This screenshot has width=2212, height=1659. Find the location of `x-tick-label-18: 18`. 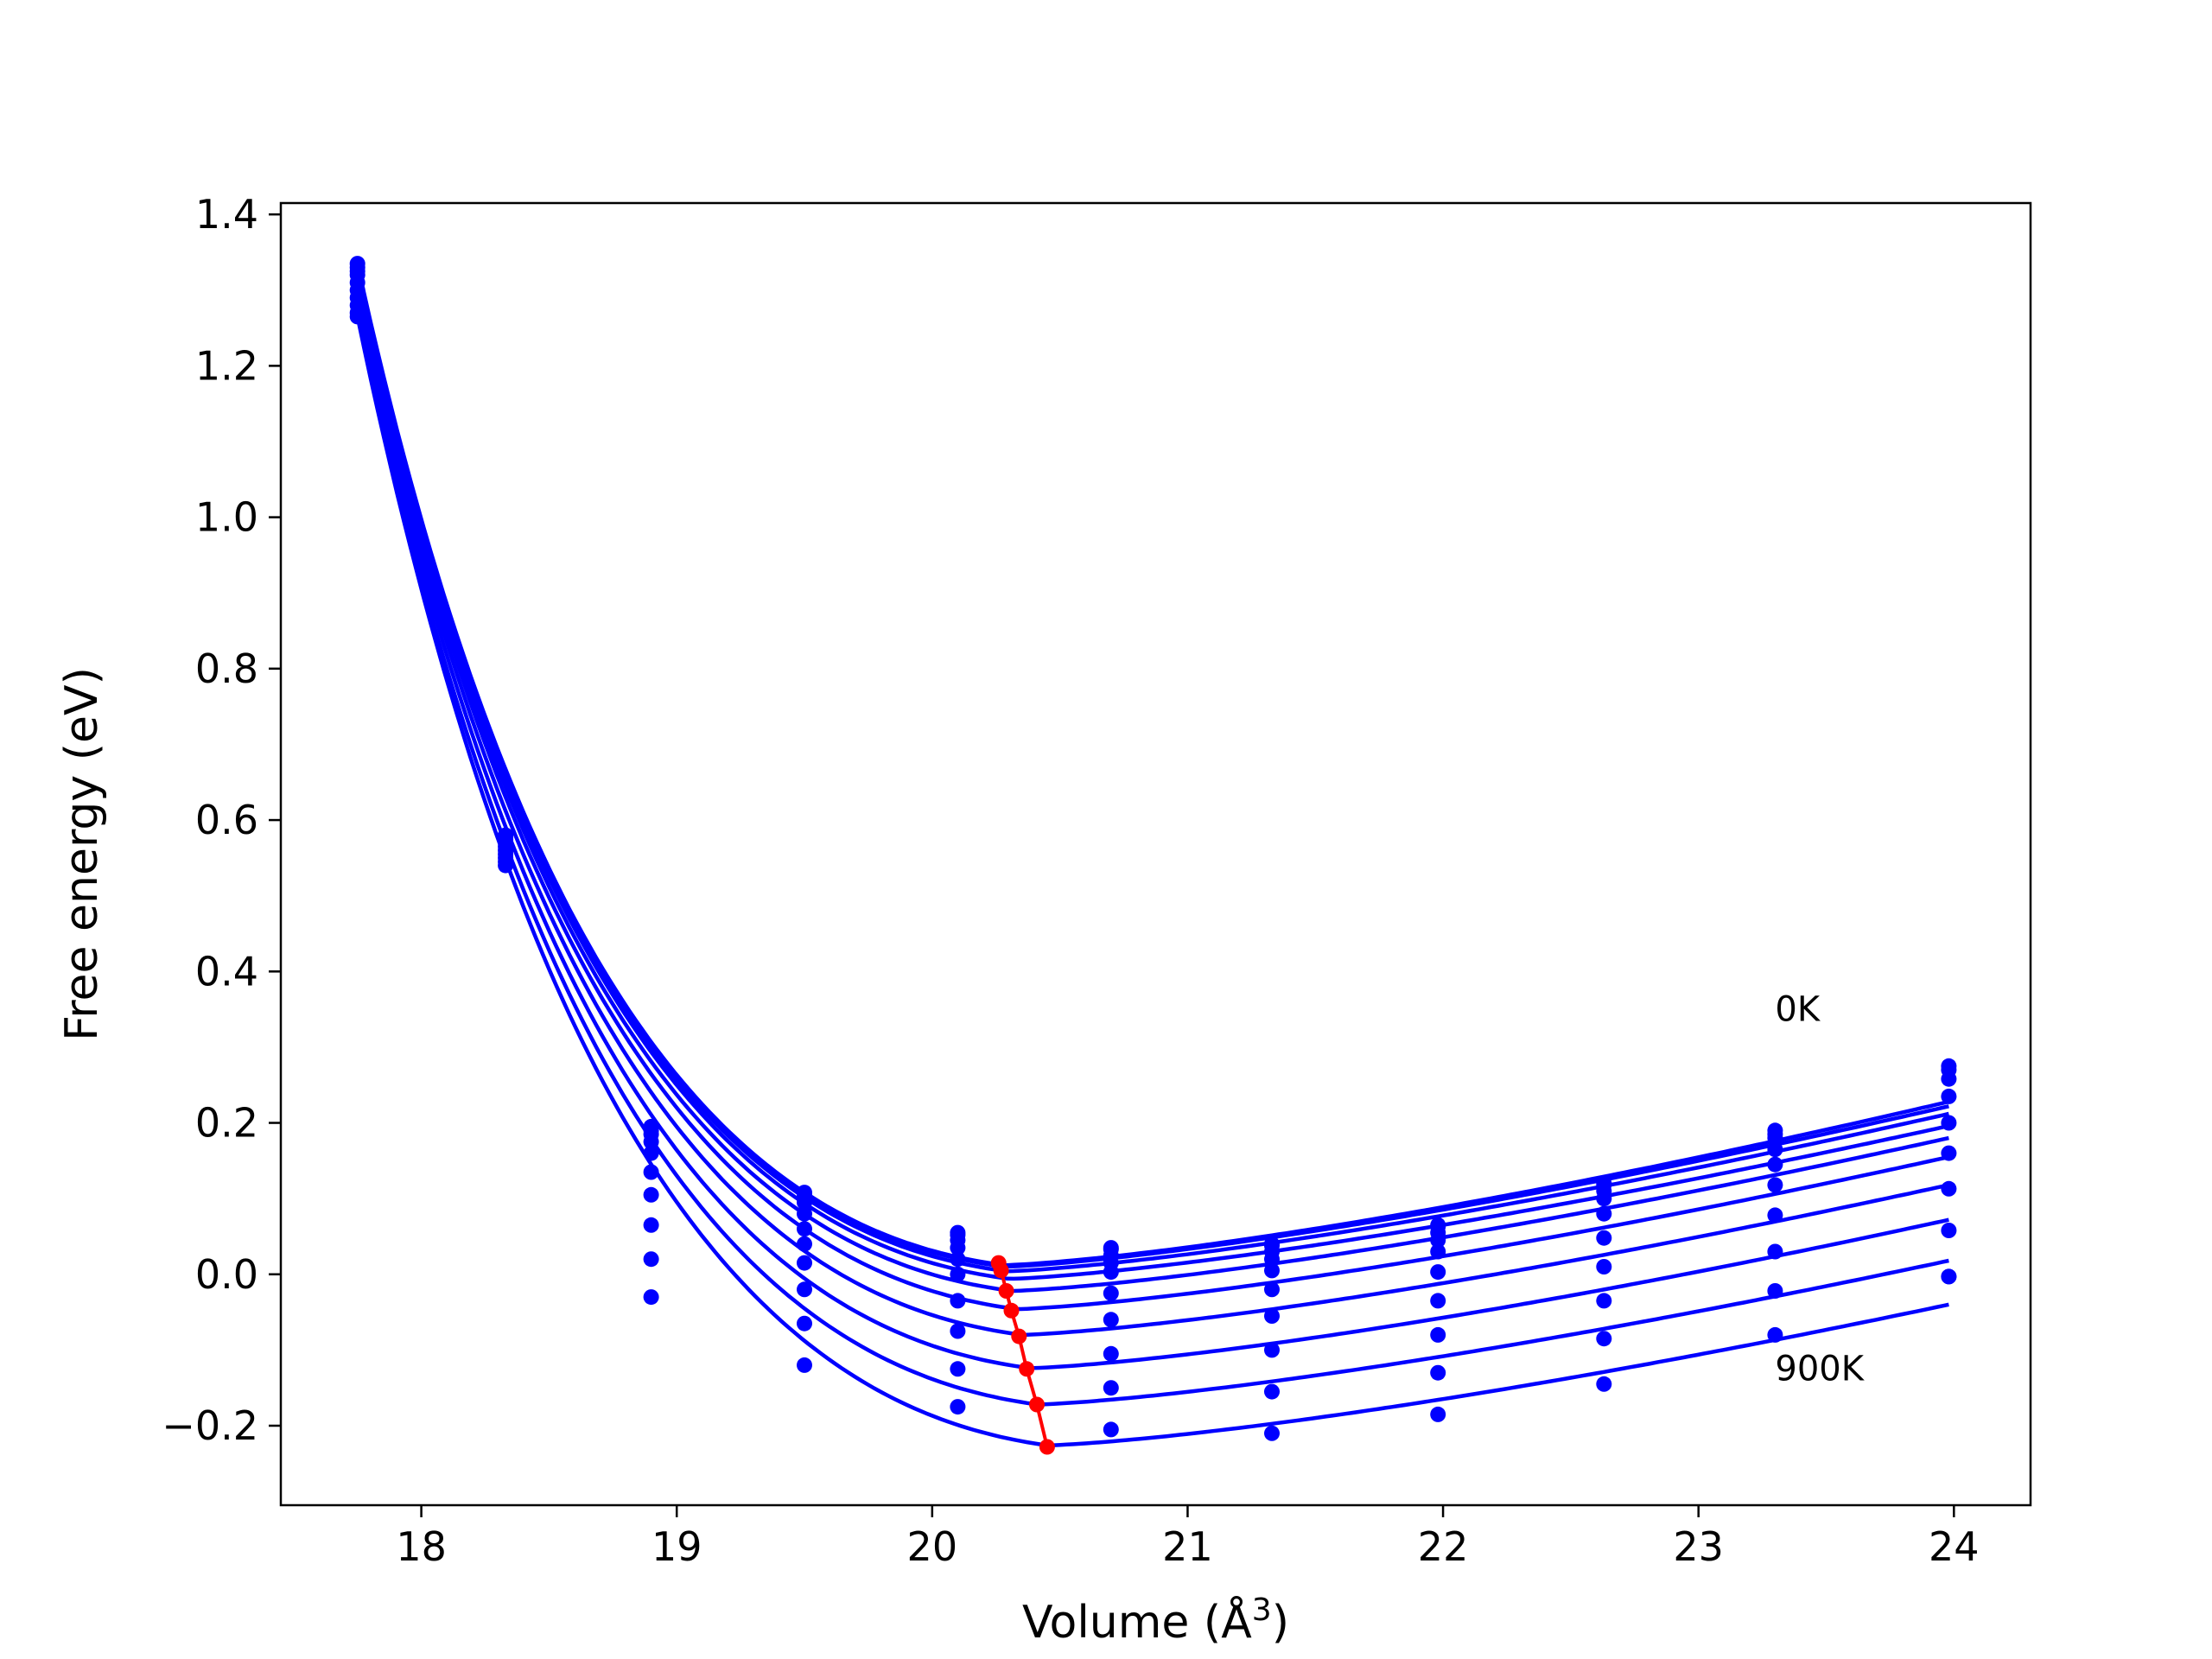

x-tick-label-18: 18 is located at coordinates (421, 1546).